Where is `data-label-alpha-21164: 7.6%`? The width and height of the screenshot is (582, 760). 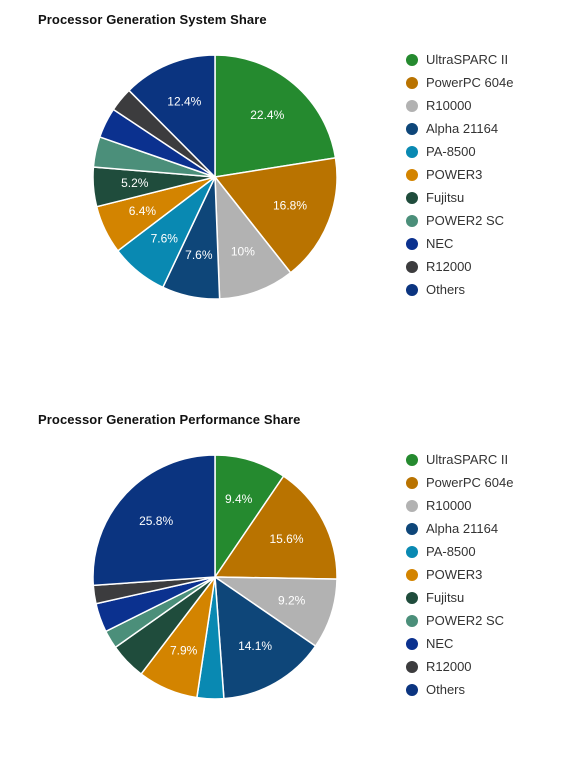
data-label-alpha-21164: 7.6% is located at coordinates (199, 255).